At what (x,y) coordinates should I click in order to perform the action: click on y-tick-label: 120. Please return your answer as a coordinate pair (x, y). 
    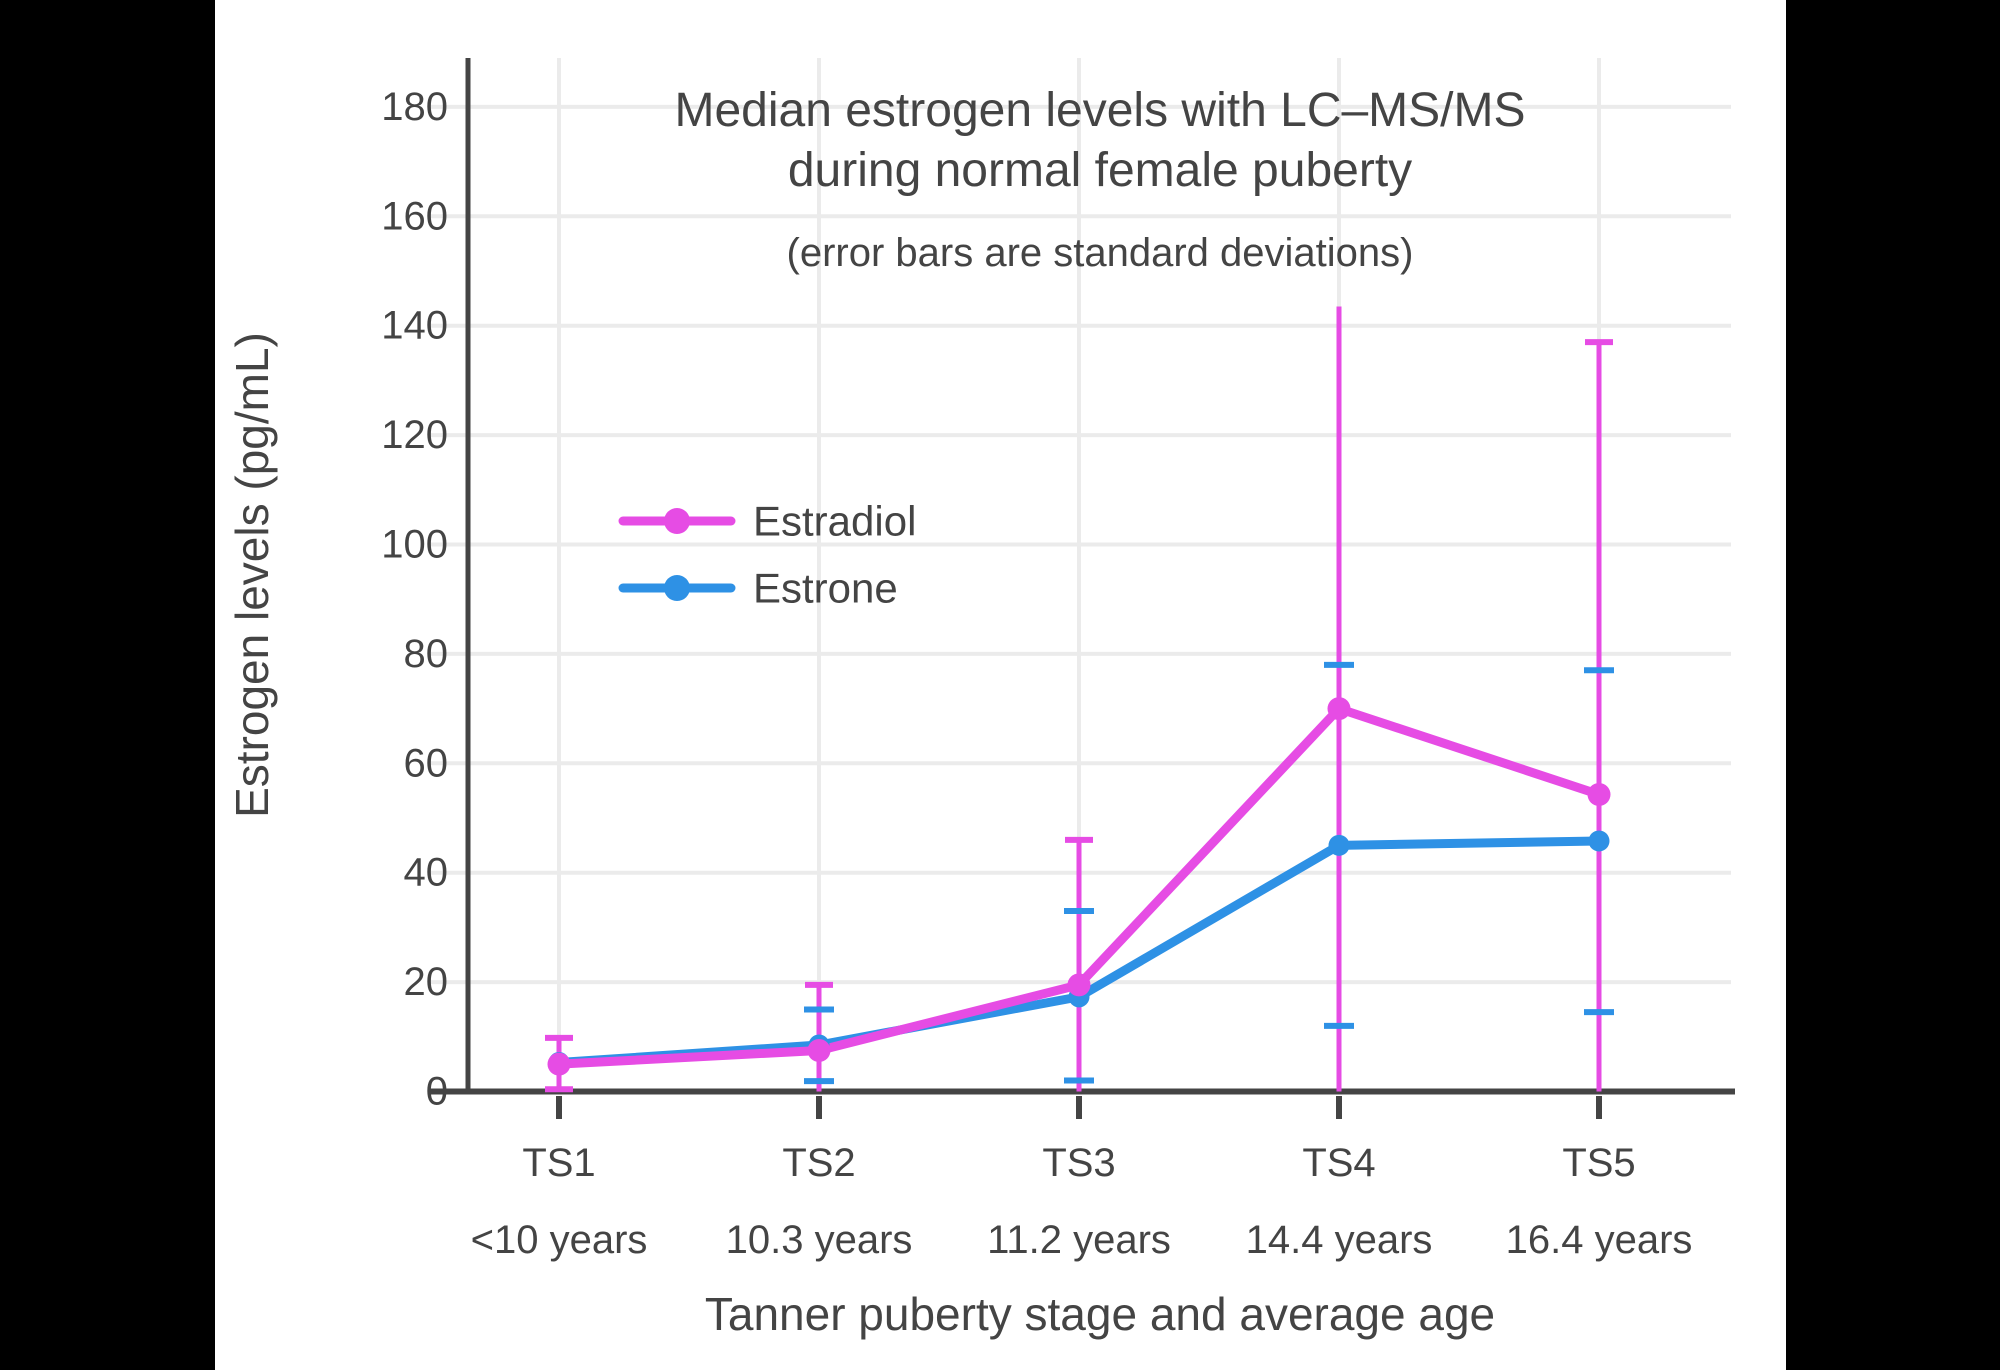
    Looking at the image, I should click on (414, 435).